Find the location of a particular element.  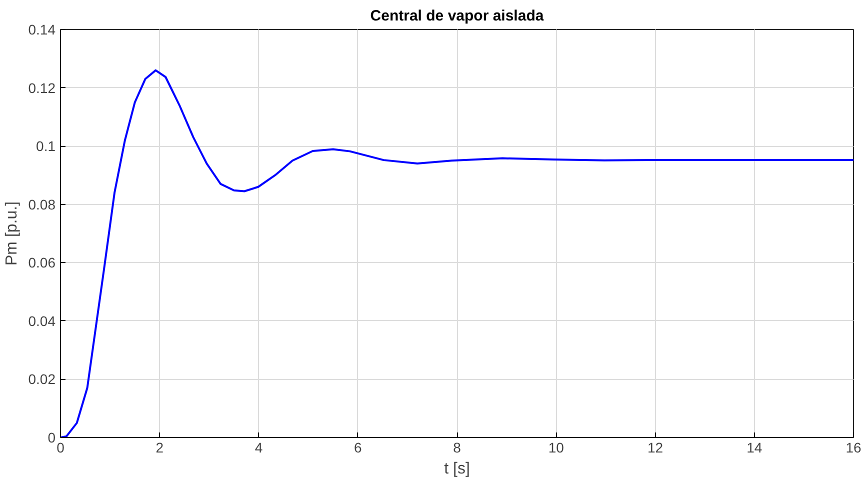

y-axis-title: Pm [p.u.] is located at coordinates (11, 233).